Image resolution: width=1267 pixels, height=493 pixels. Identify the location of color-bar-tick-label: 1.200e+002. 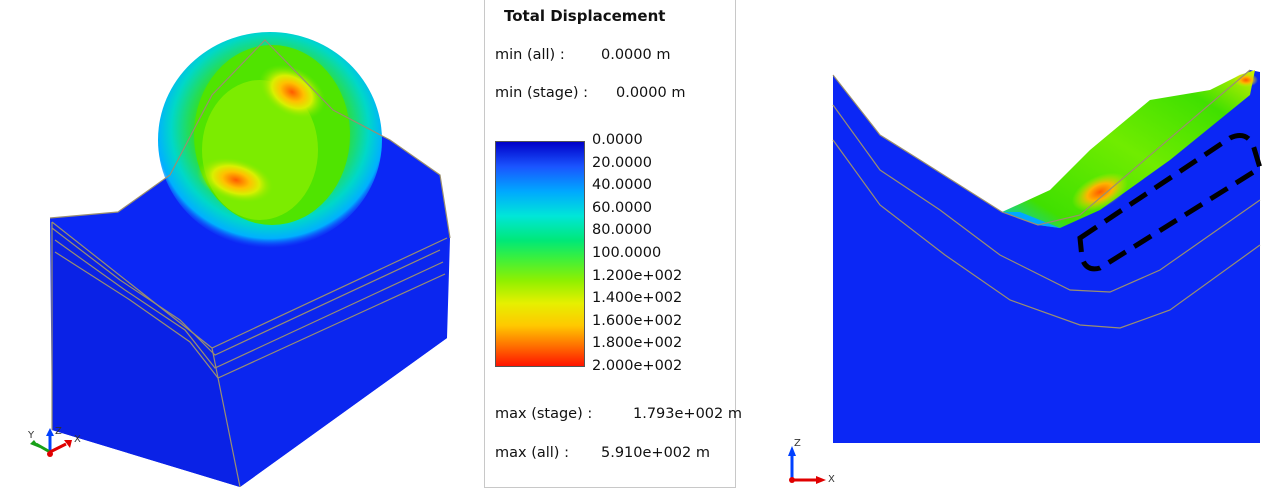
(637, 275).